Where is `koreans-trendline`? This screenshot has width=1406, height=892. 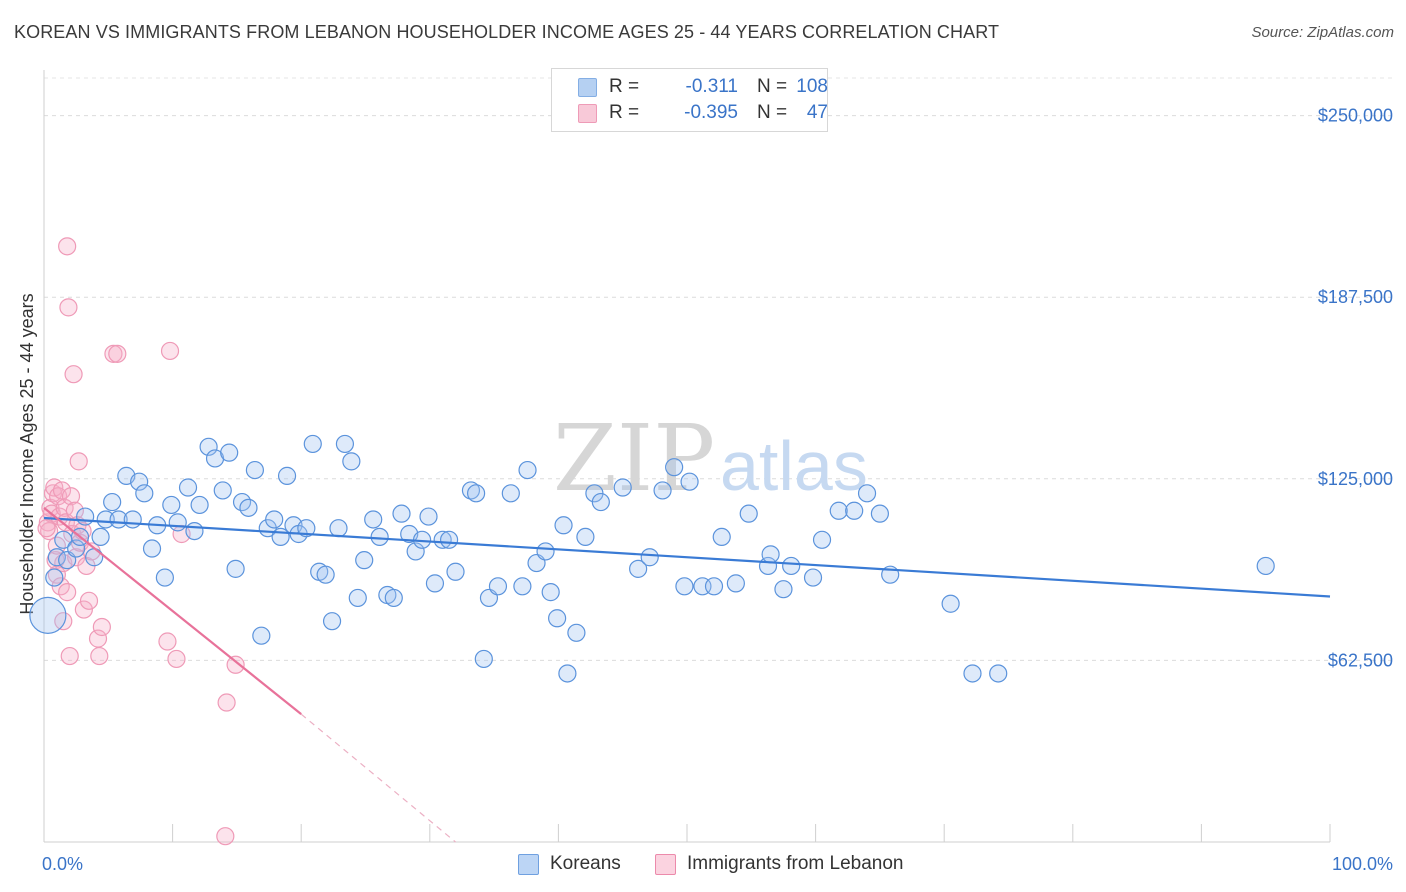
koreans-trendline is located at coordinates (687, 557).